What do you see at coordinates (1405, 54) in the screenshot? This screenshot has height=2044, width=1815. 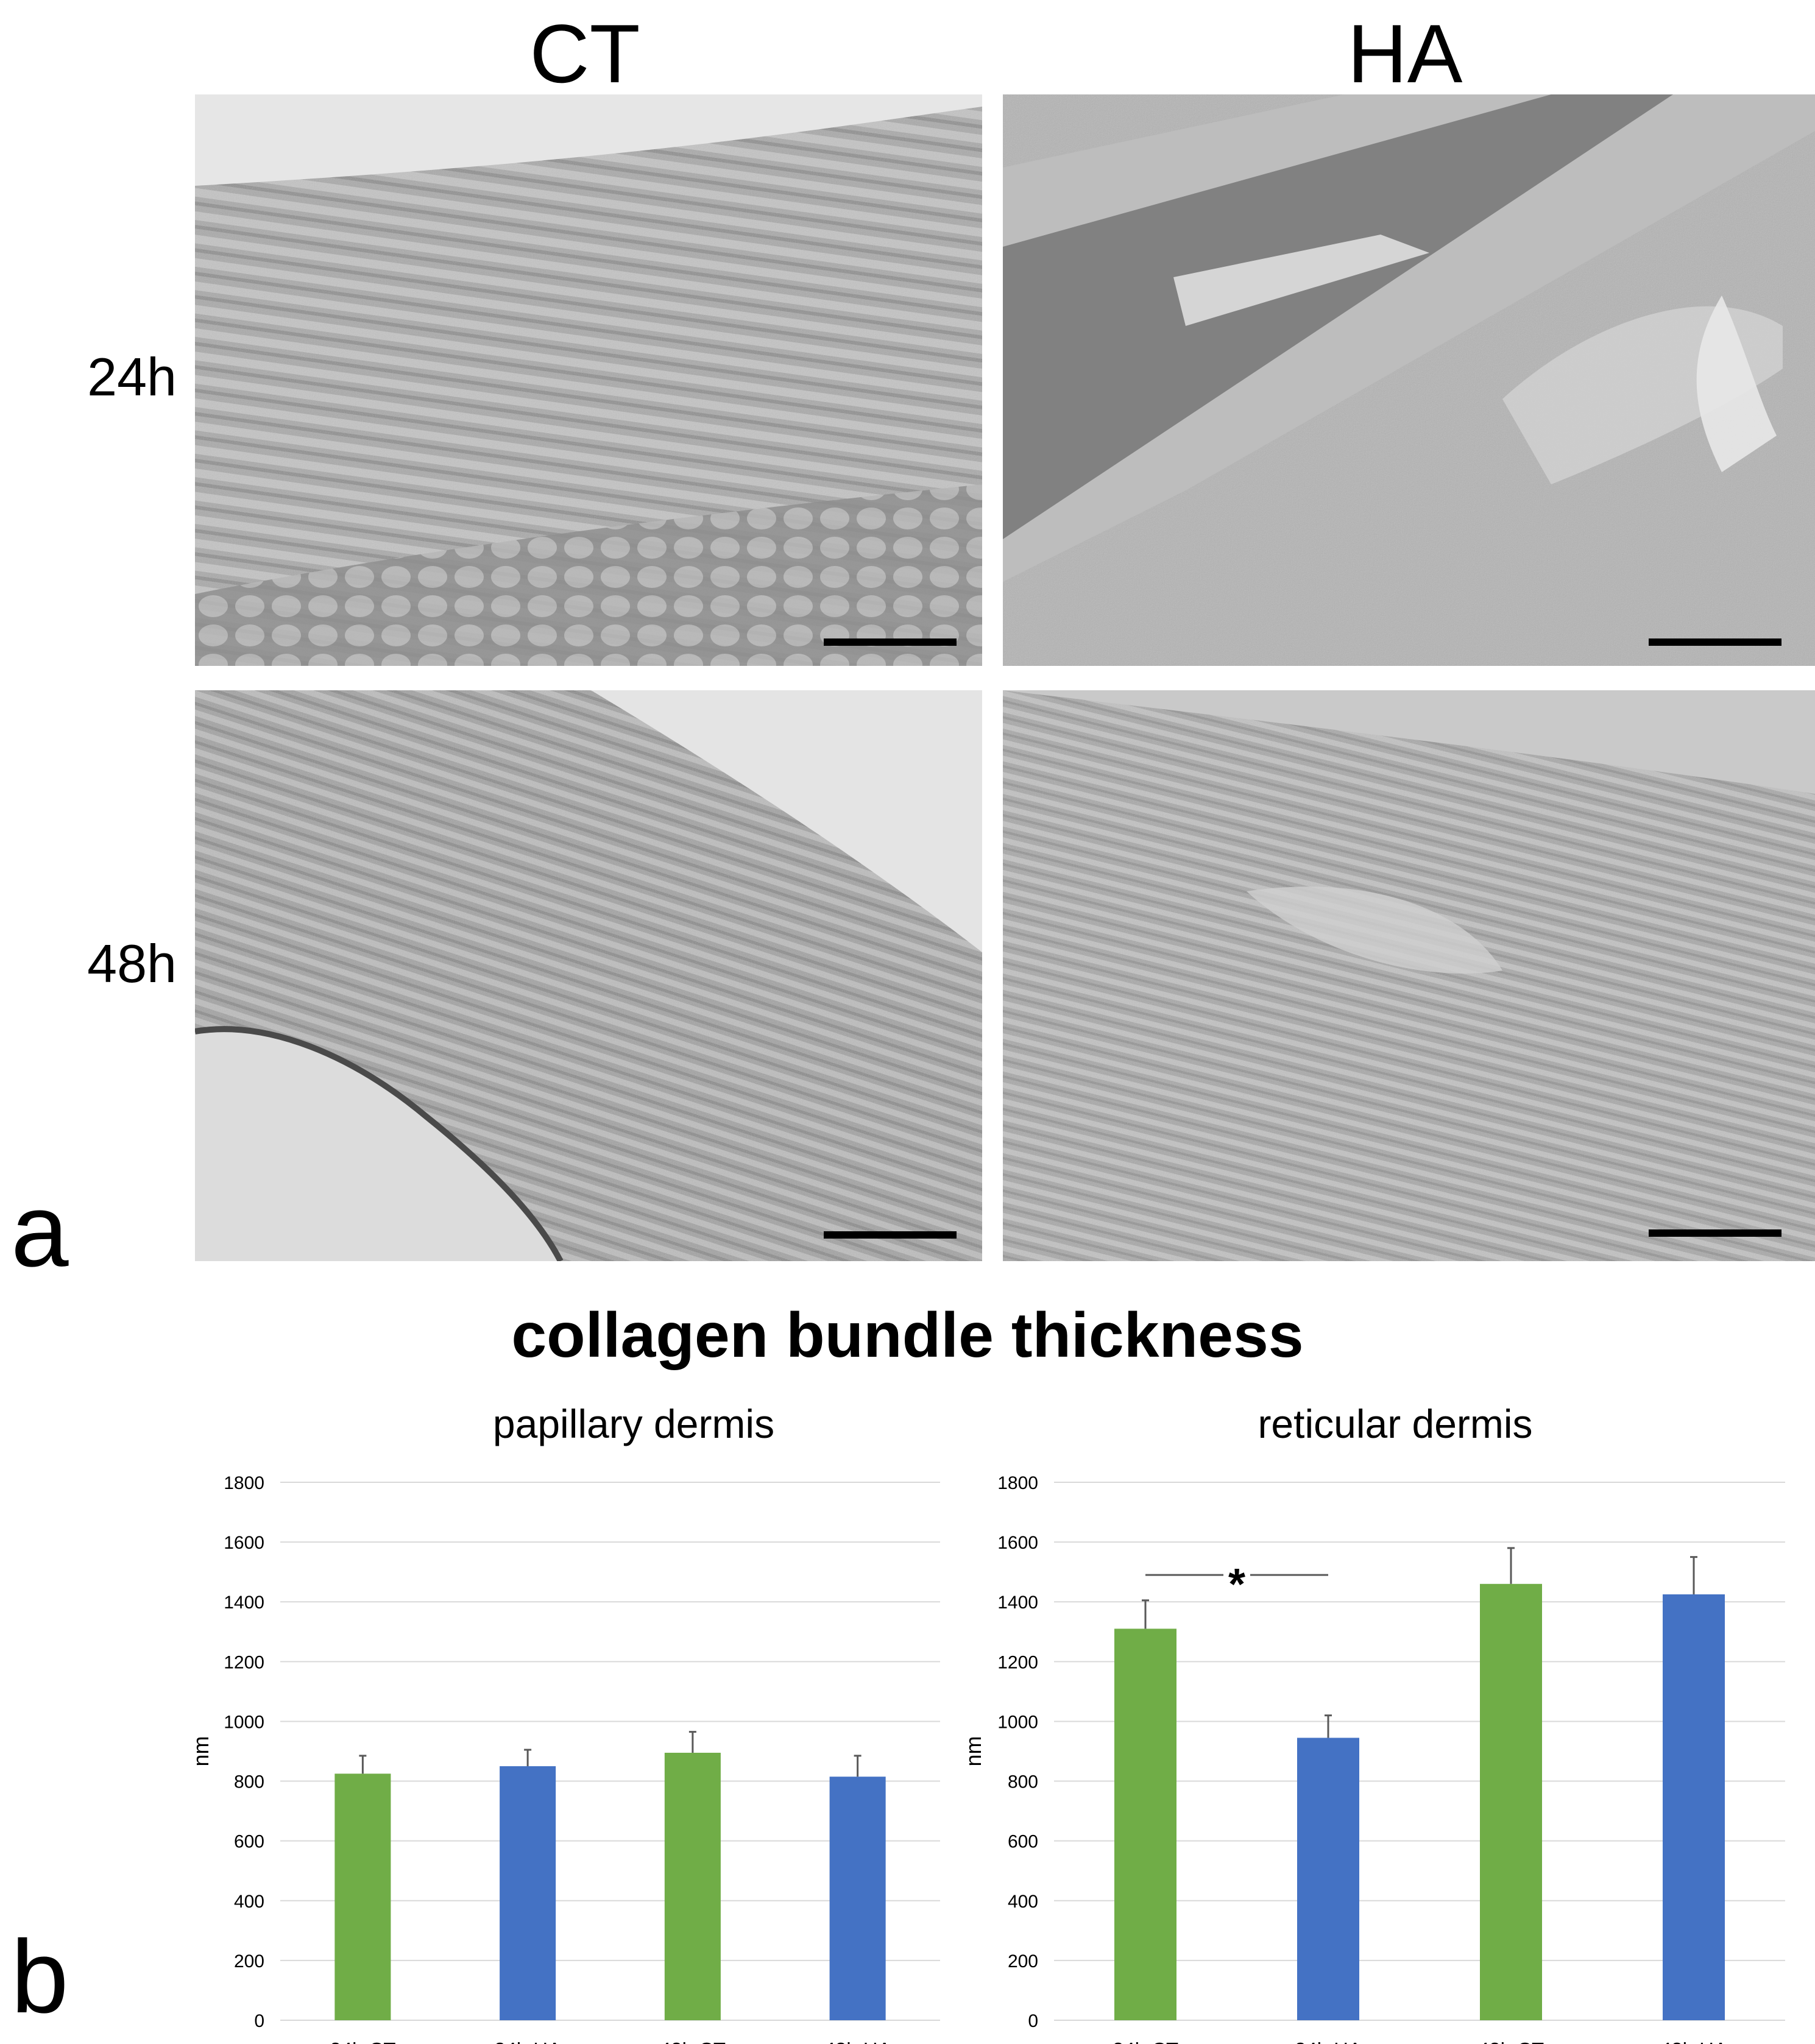 I see `column-header-ha: HA` at bounding box center [1405, 54].